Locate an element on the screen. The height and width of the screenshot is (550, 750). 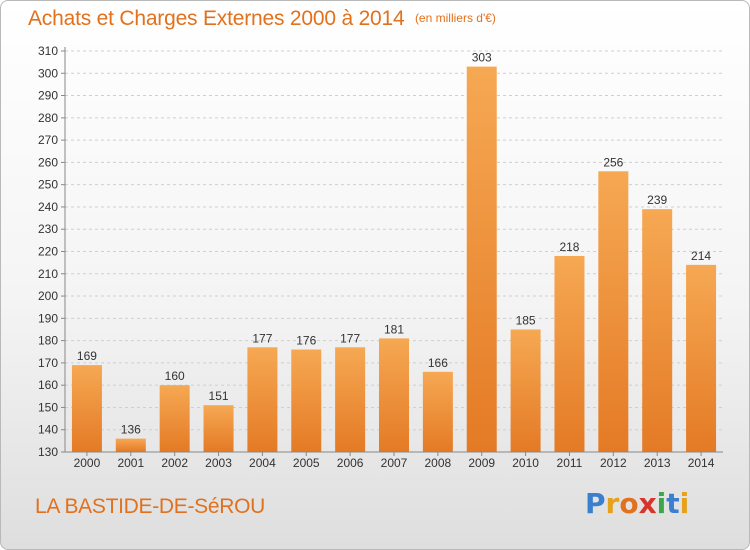
logo-letter: t is located at coordinates (673, 503).